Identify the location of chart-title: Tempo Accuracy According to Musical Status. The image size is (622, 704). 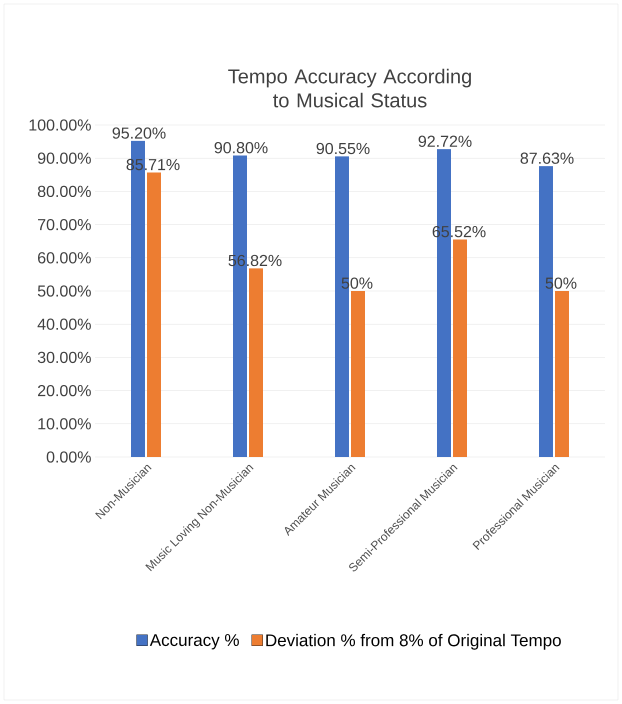
(349, 88).